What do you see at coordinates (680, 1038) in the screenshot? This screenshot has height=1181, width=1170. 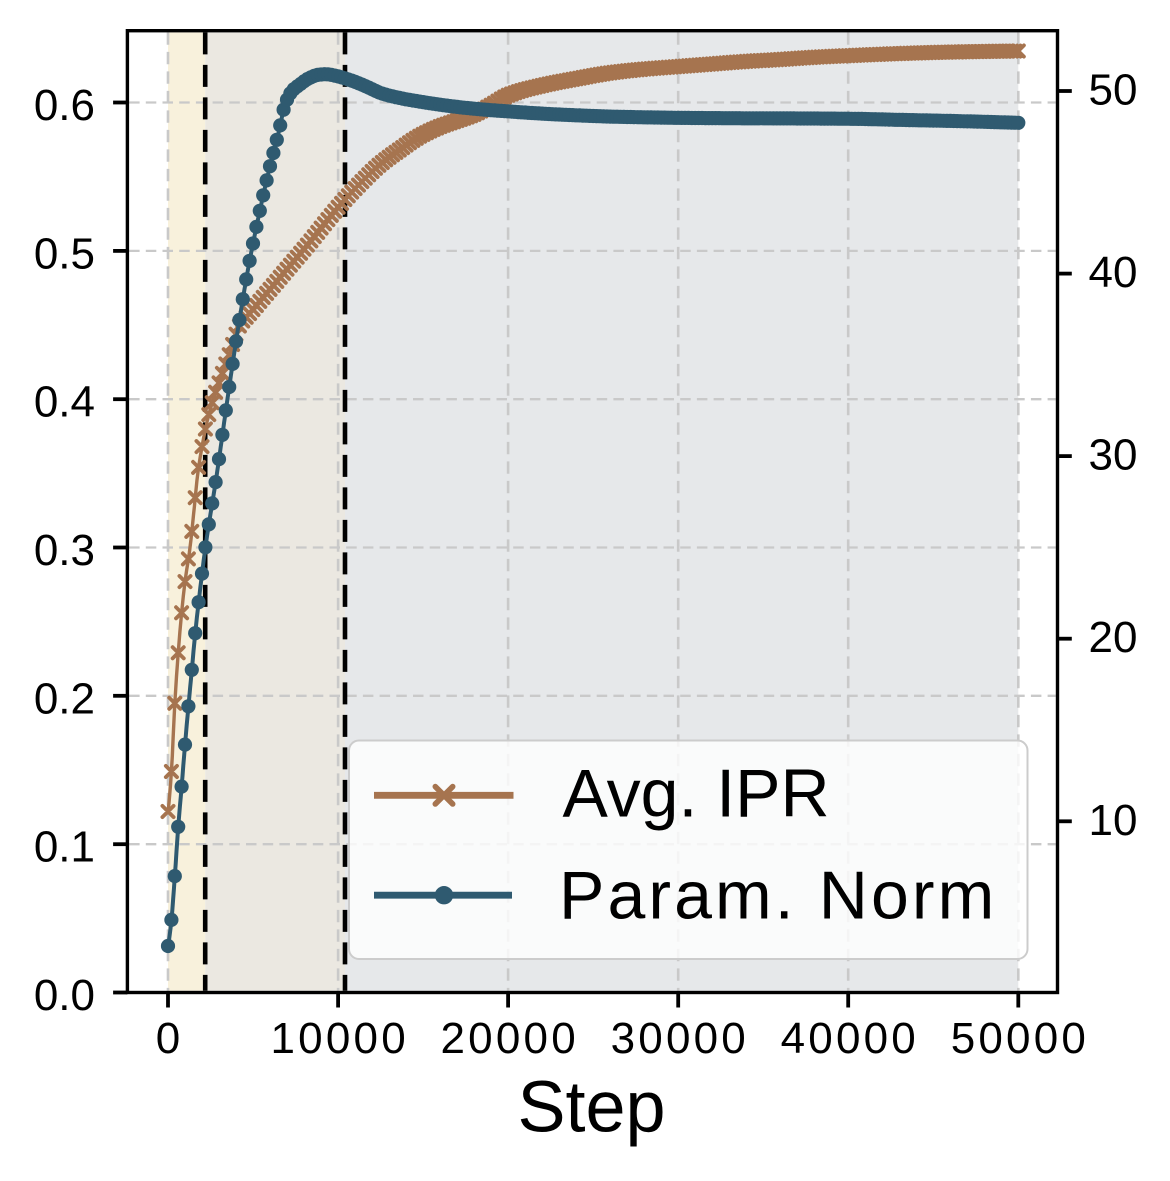 I see `svg-text: 30000` at bounding box center [680, 1038].